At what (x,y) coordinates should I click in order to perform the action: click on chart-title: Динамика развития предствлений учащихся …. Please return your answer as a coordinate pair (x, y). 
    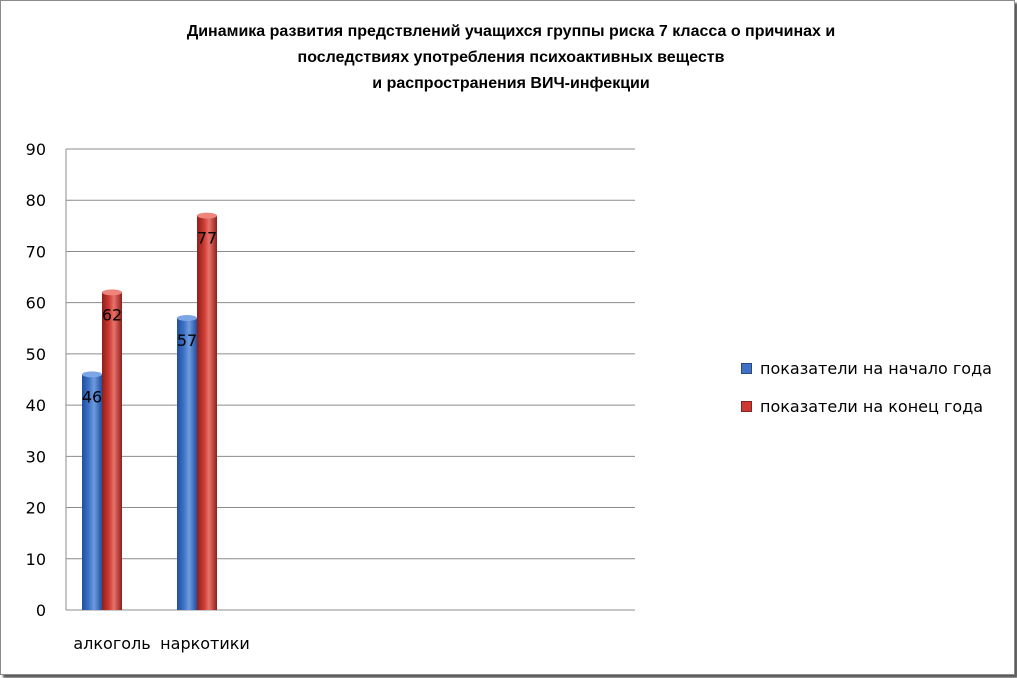
    Looking at the image, I should click on (511, 58).